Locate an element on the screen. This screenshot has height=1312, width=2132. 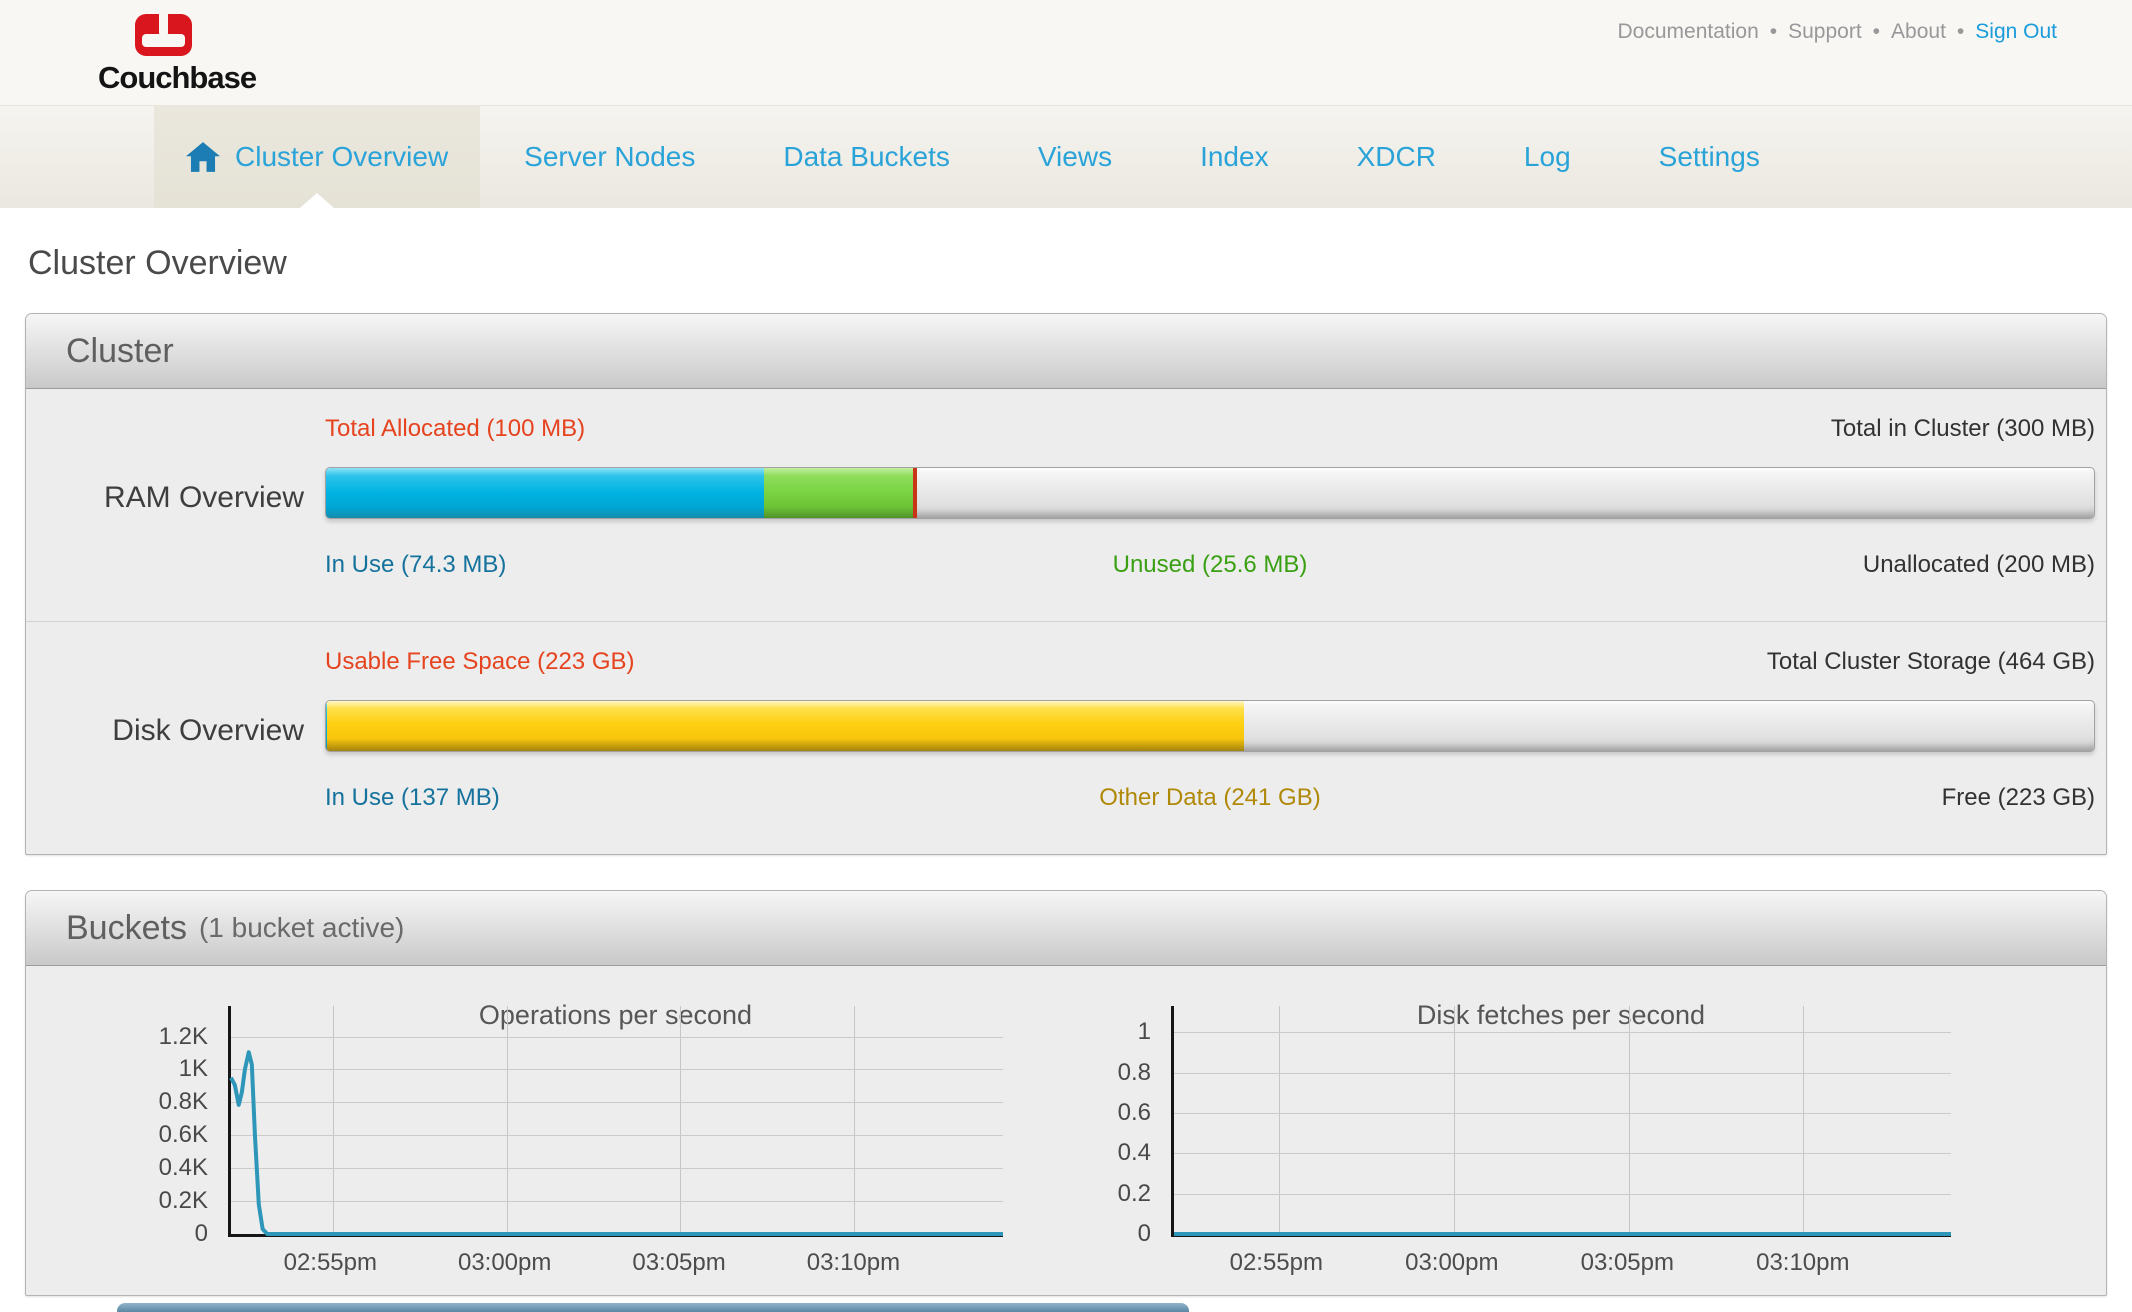
tab-label: Data Buckets is located at coordinates (866, 156).